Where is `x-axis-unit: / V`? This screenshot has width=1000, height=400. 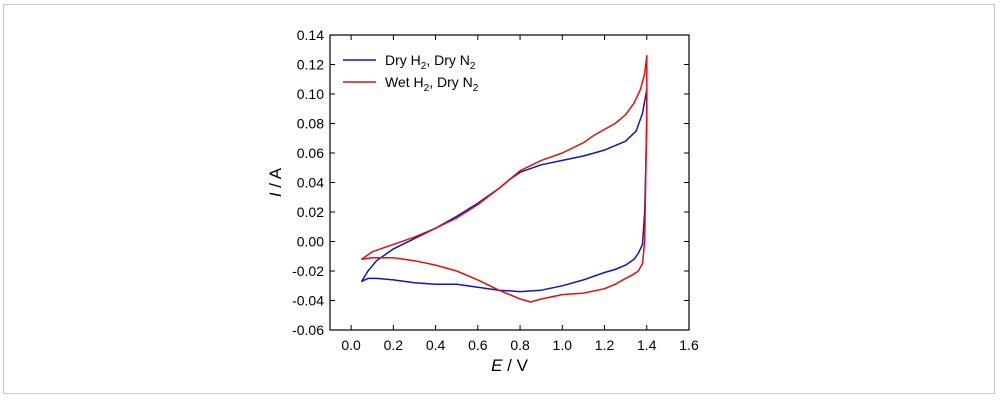 x-axis-unit: / V is located at coordinates (515, 365).